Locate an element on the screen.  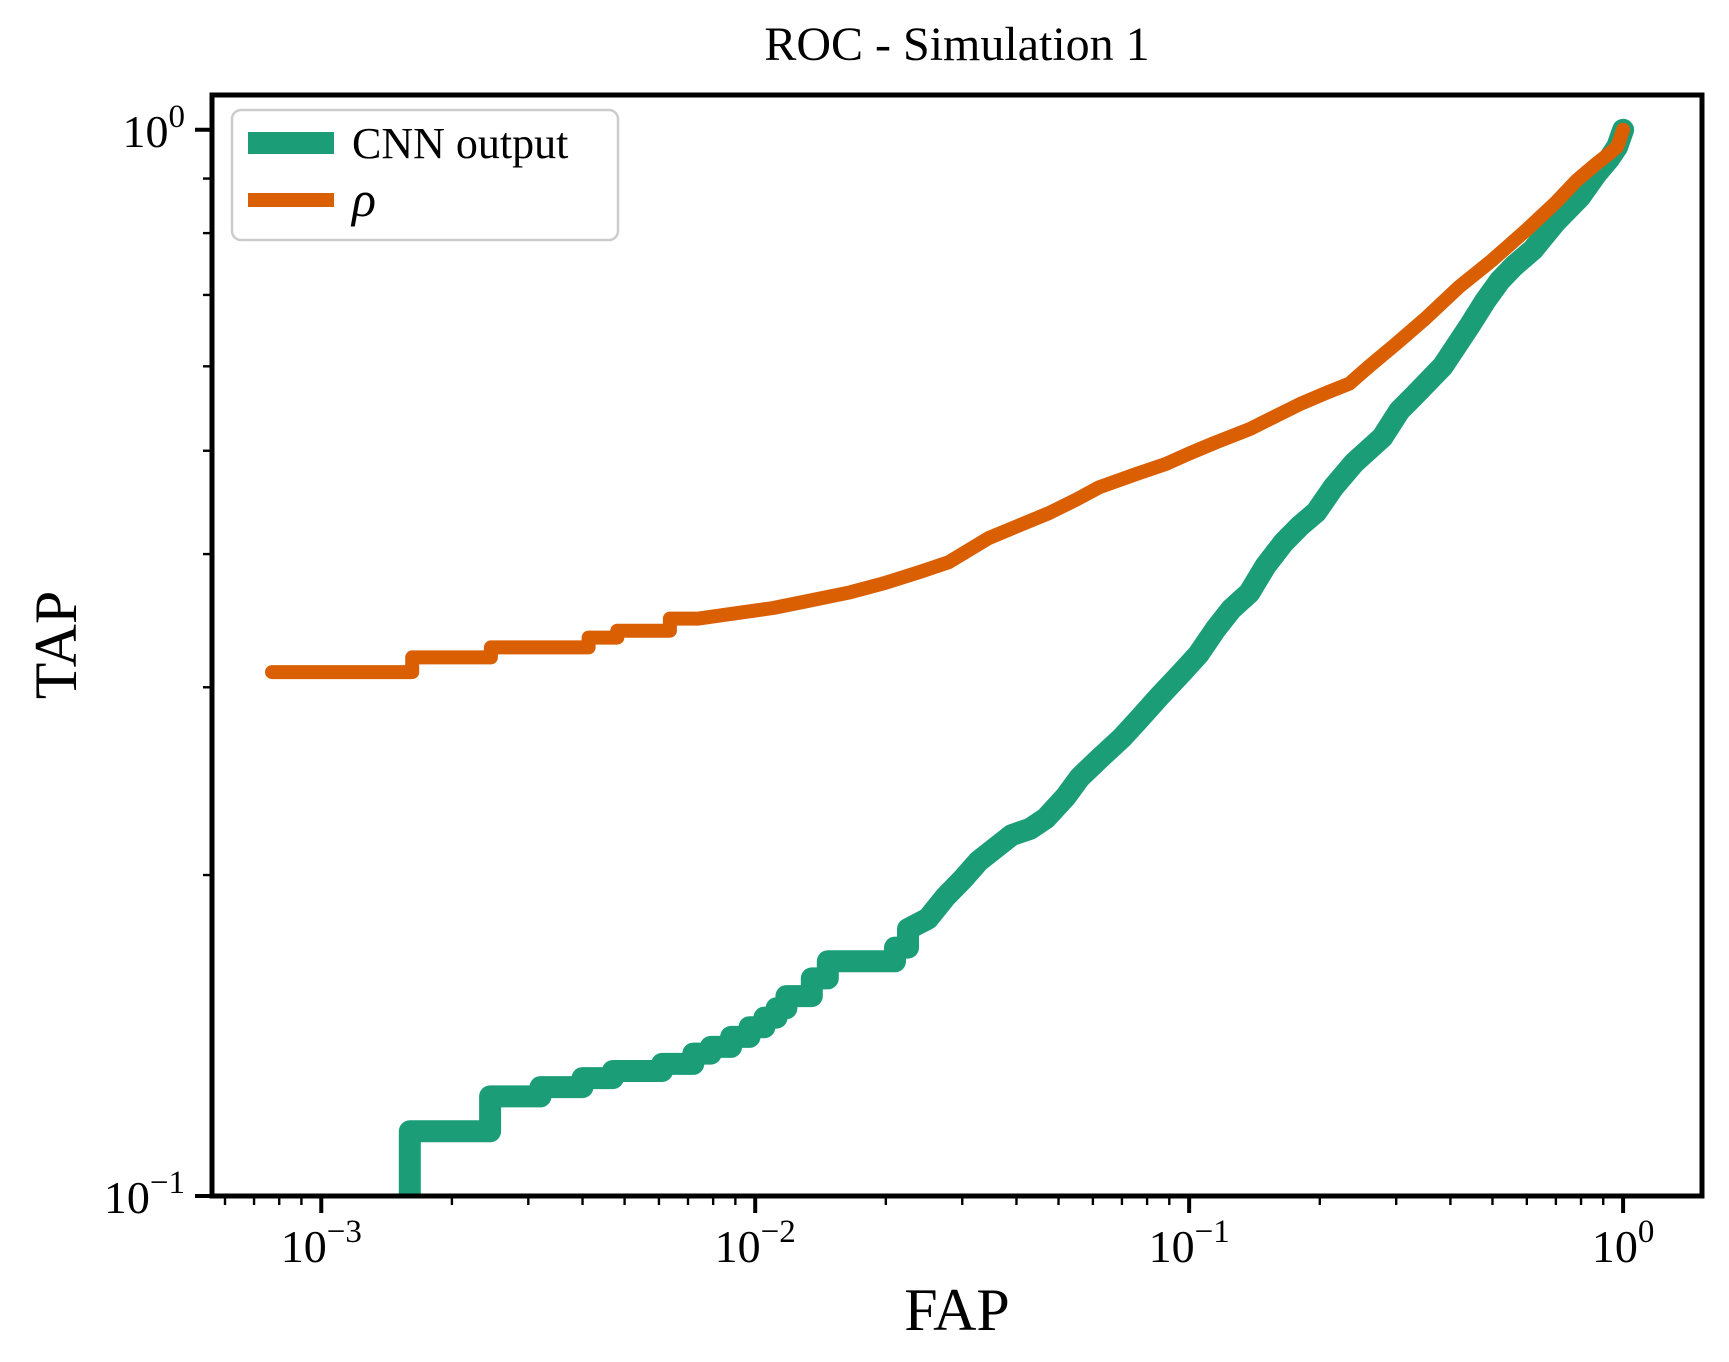
x-tick-label: 10⁻¹ is located at coordinates (1189, 1243).